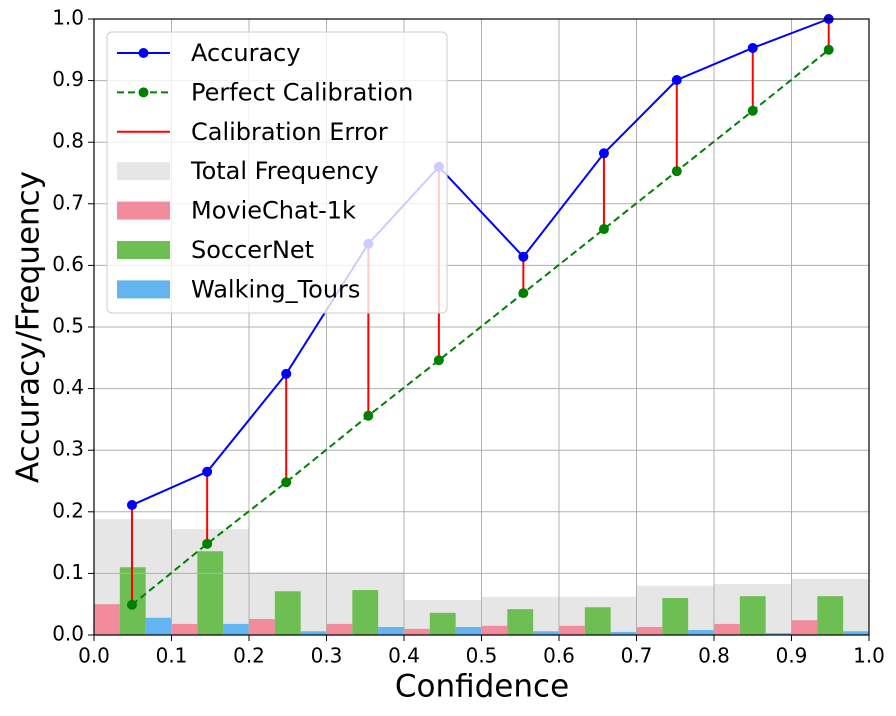 The height and width of the screenshot is (716, 896). I want to click on legend-label: MovieChat-1k, so click(273, 211).